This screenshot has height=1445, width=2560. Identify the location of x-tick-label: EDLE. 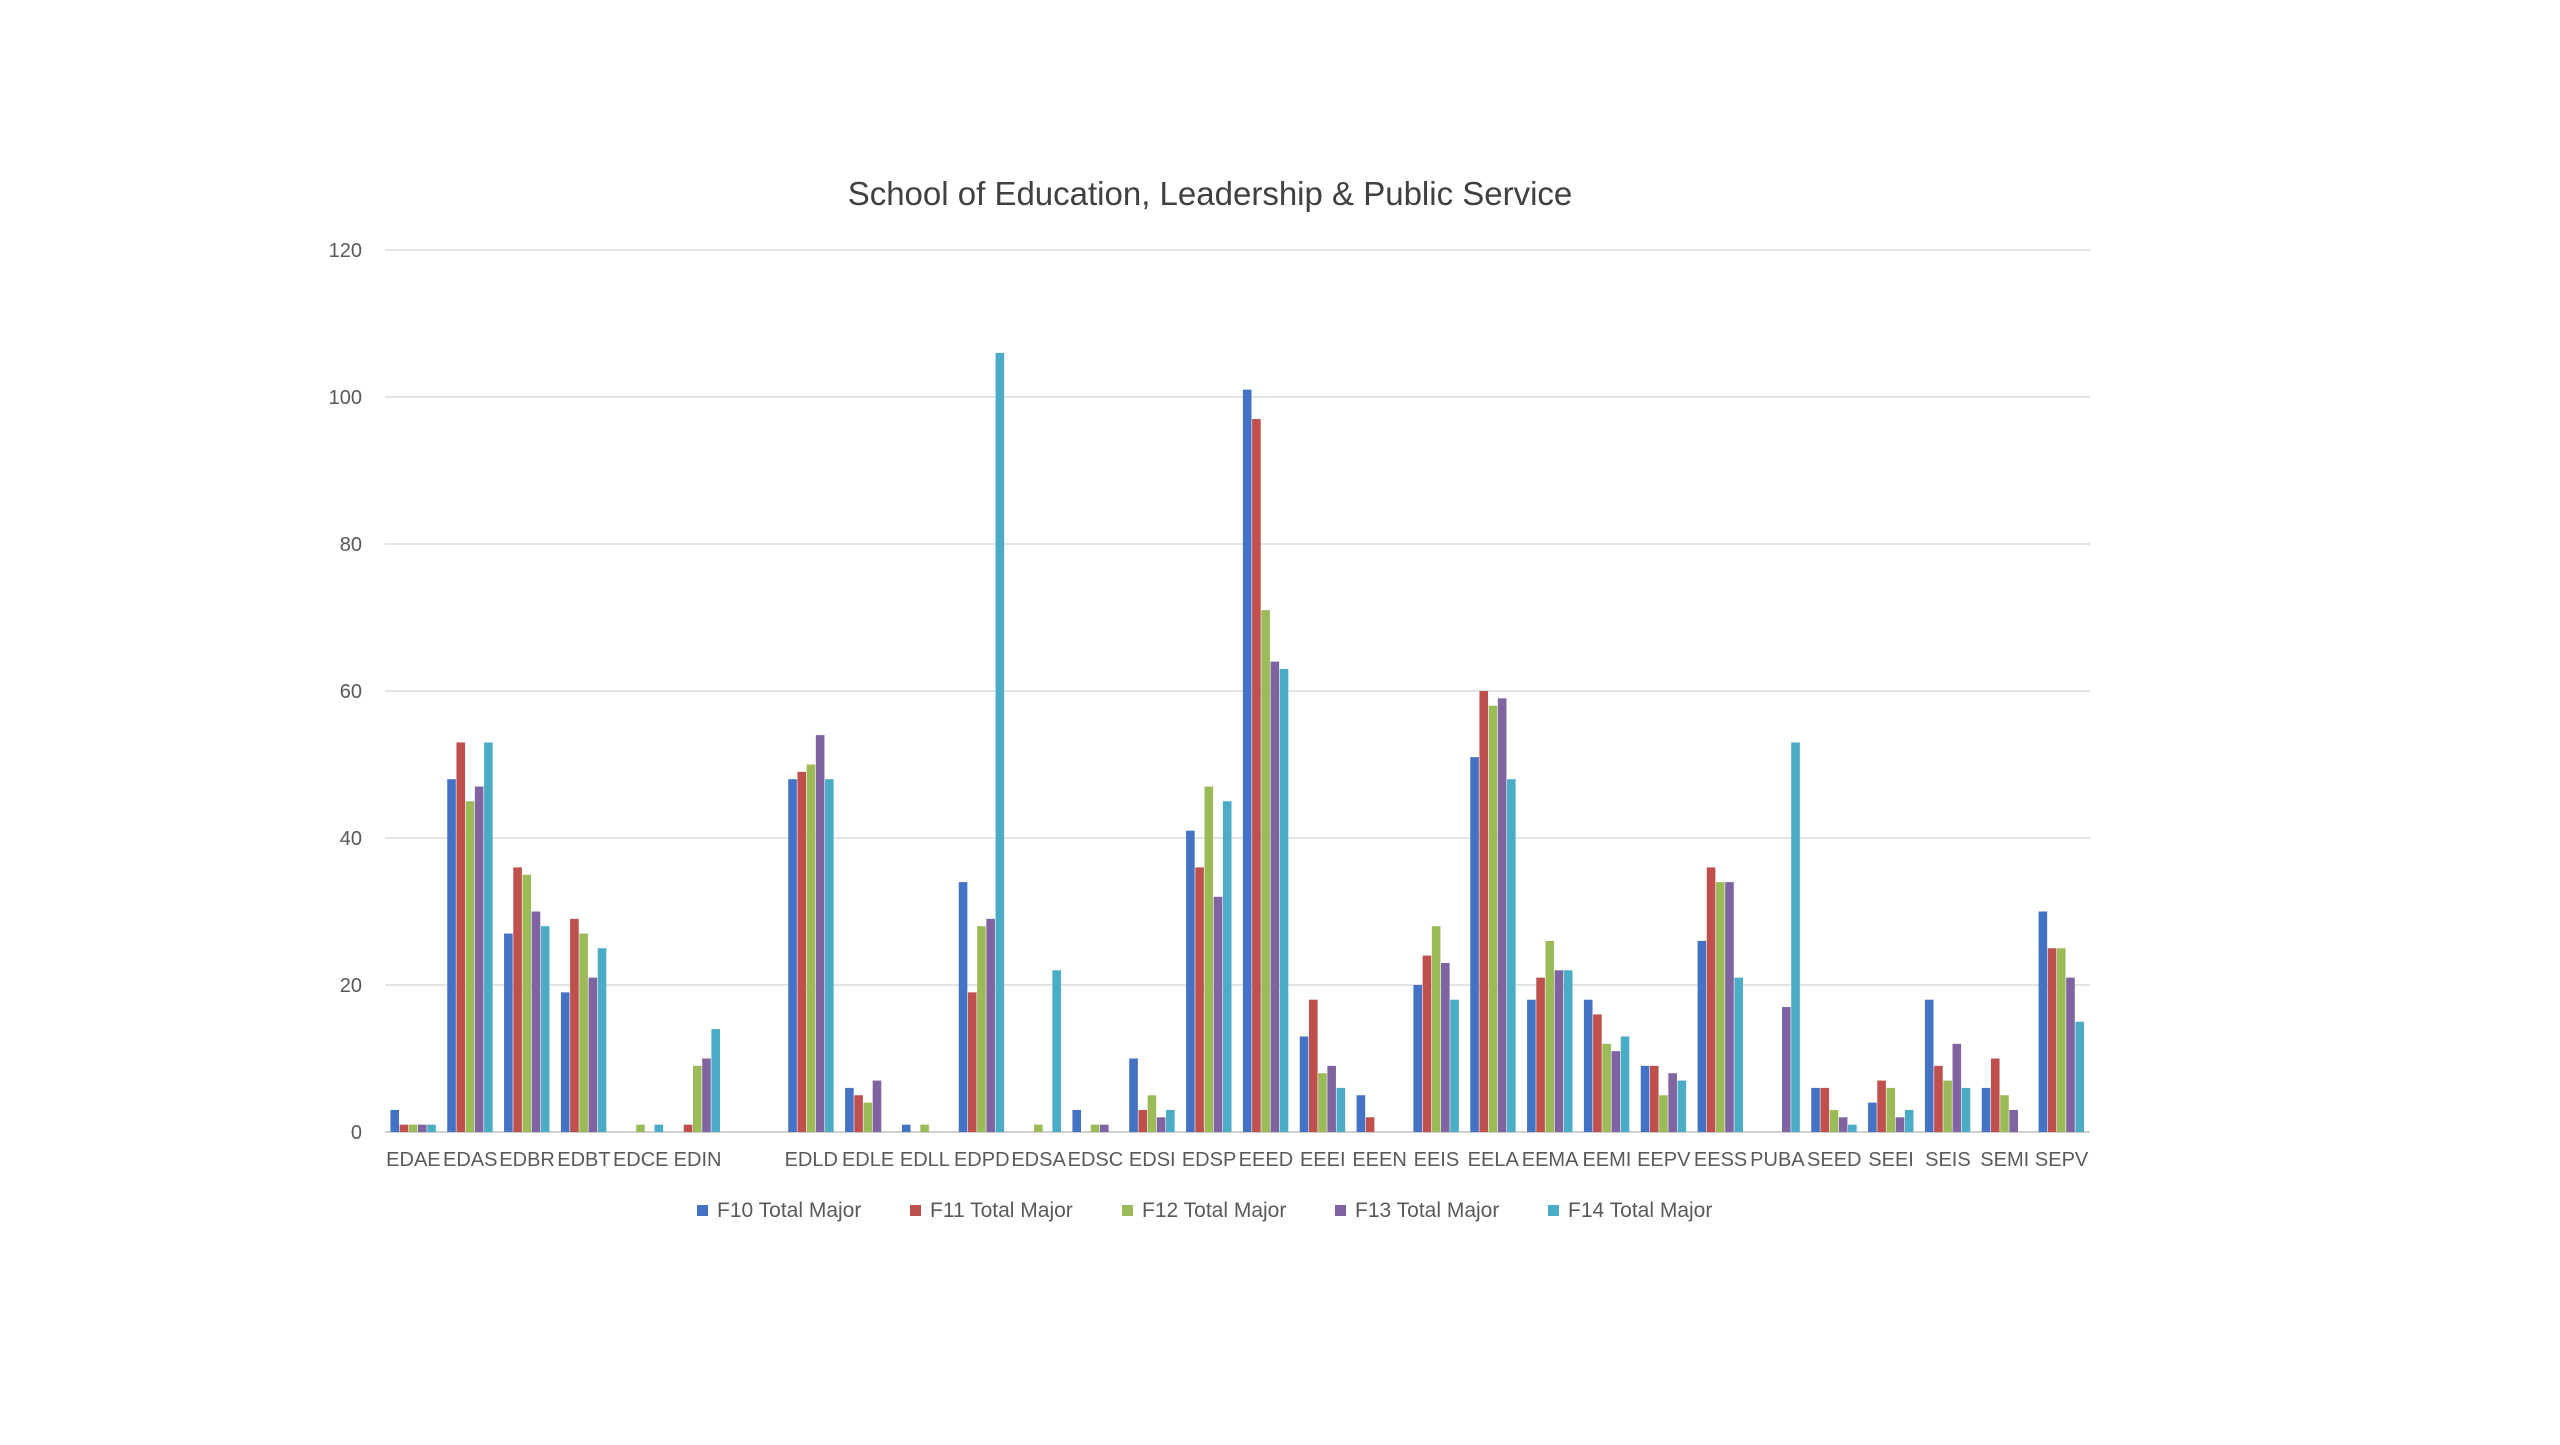
(868, 1160).